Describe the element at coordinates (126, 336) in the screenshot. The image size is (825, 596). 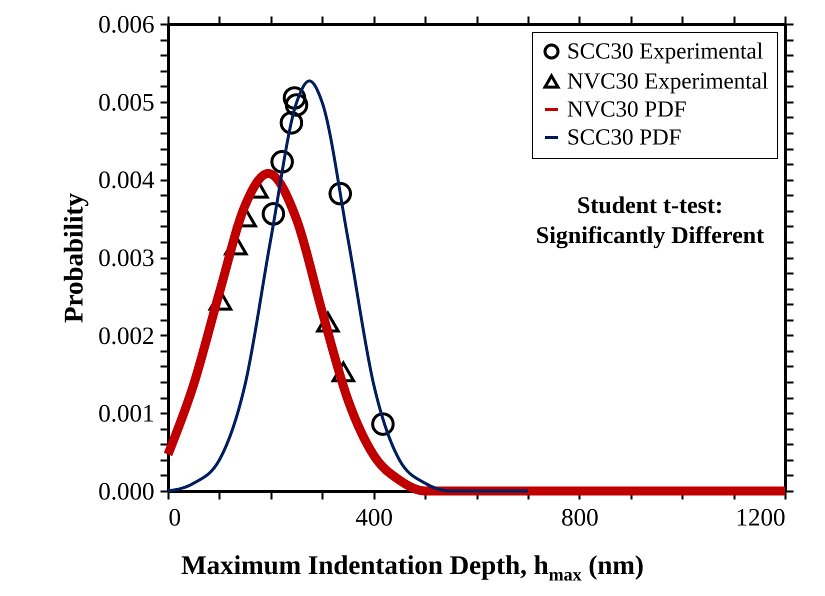
I see `y-tick-label: 0.002` at that location.